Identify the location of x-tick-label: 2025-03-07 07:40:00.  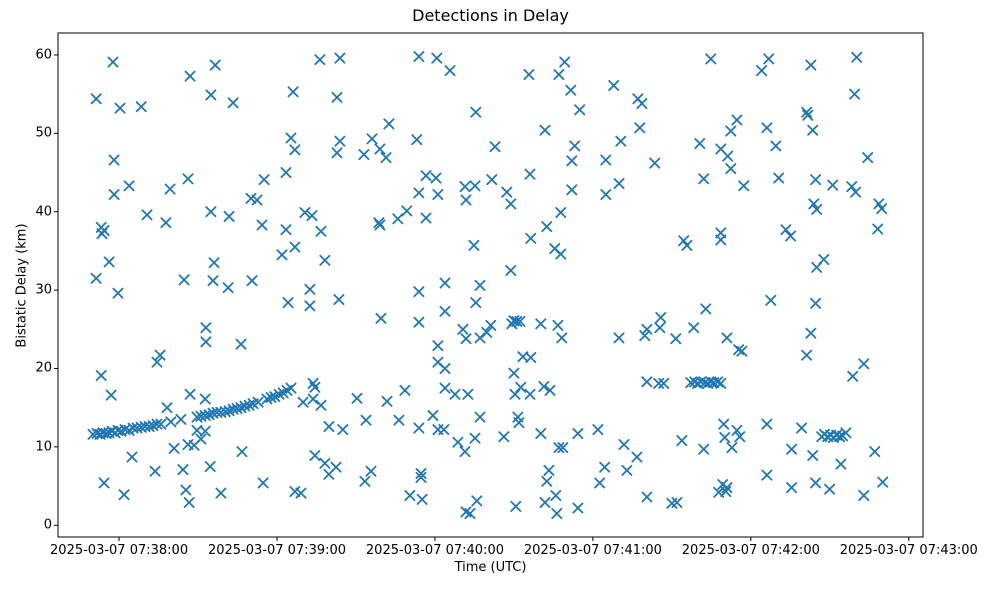
(434, 550).